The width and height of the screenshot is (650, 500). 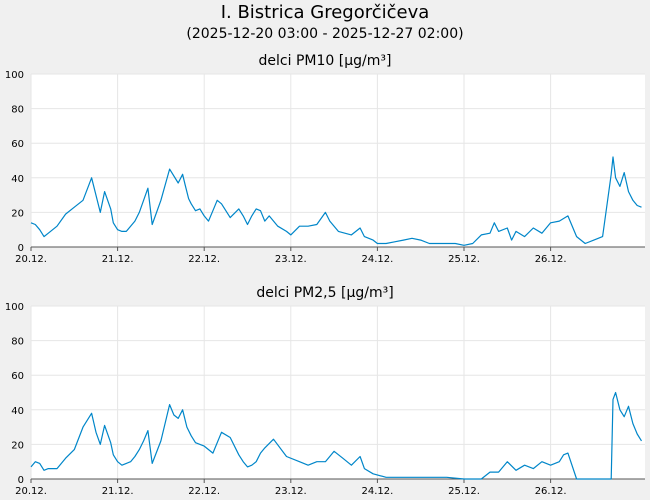 I want to click on pm25-x-tick-label: 25.12., so click(x=464, y=491).